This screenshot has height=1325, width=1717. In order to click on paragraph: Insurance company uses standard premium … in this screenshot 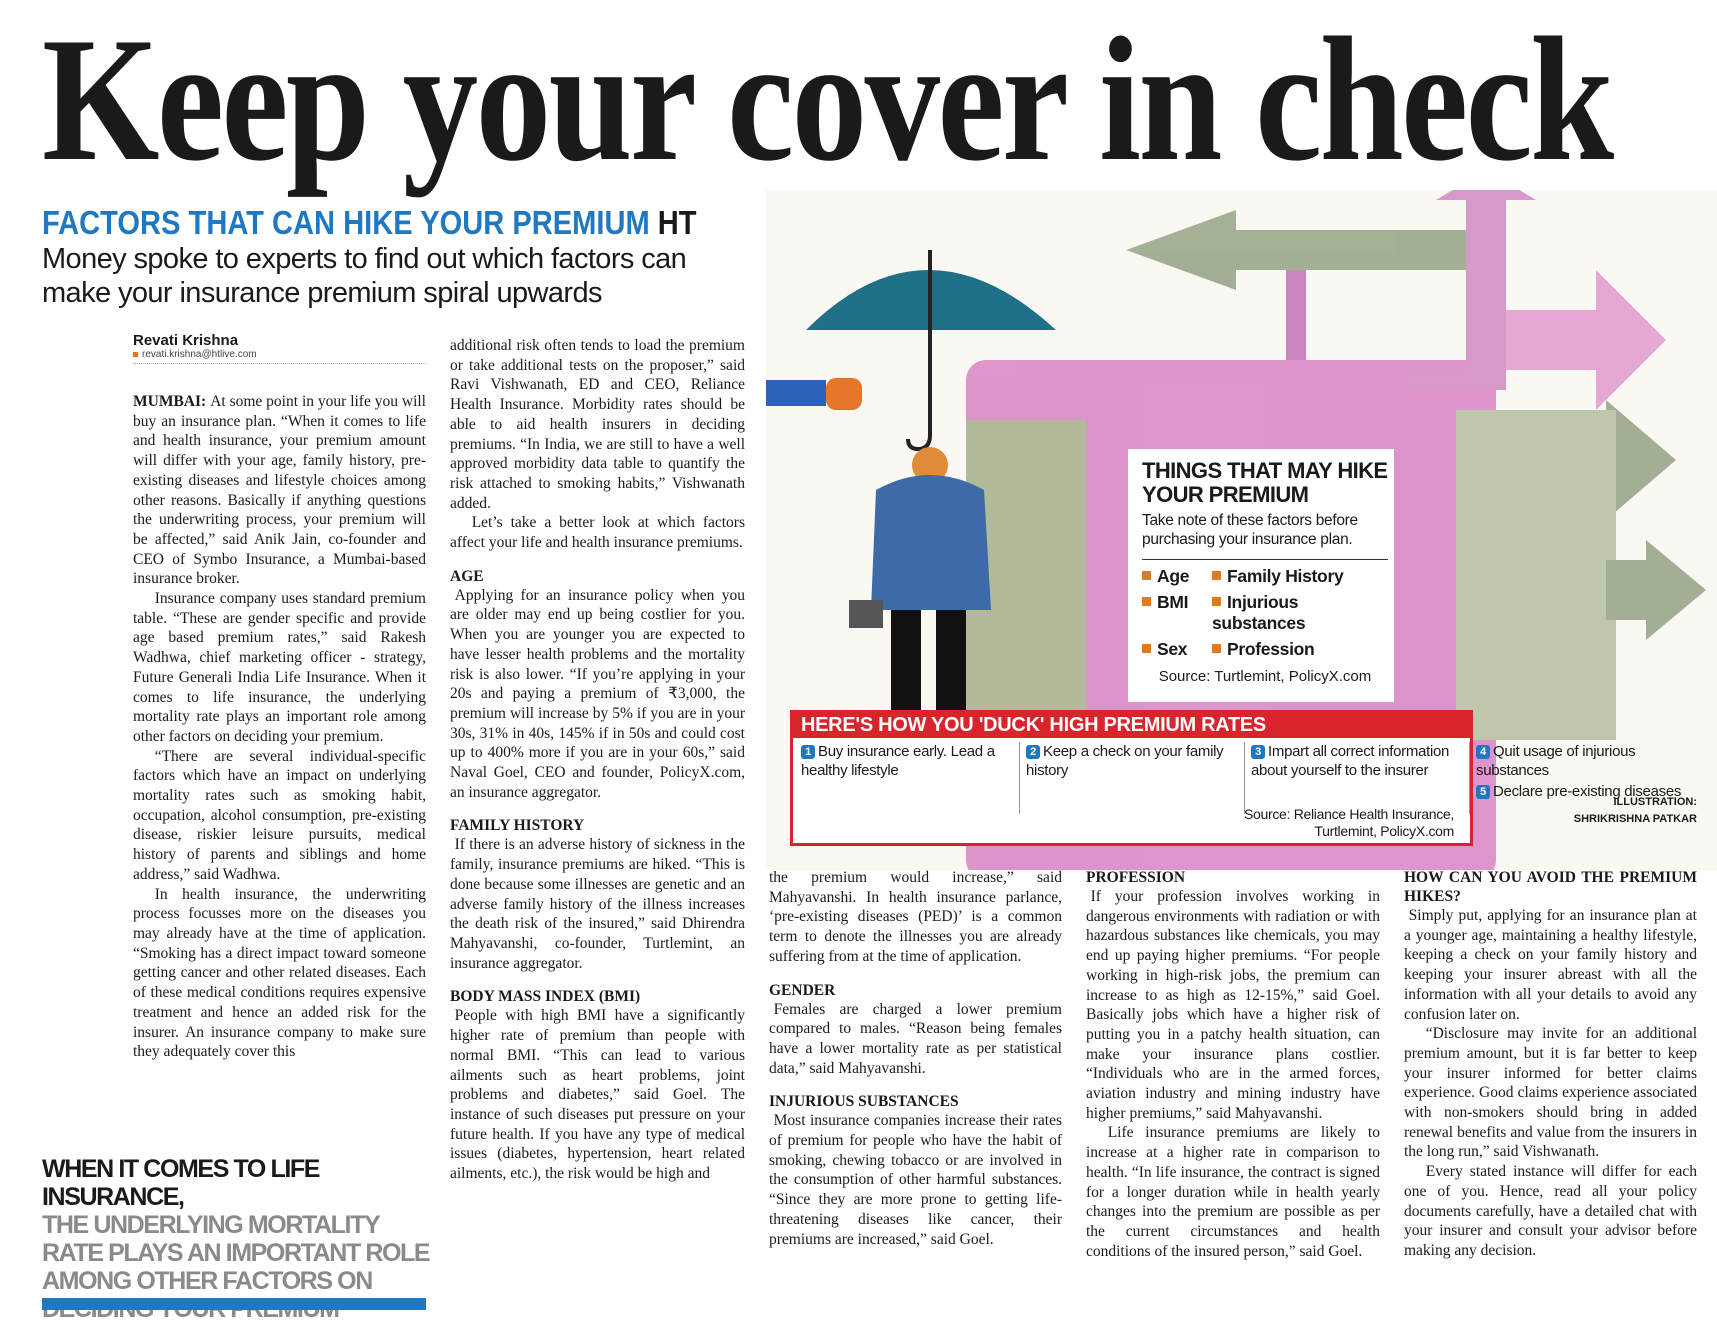, I will do `click(279, 668)`.